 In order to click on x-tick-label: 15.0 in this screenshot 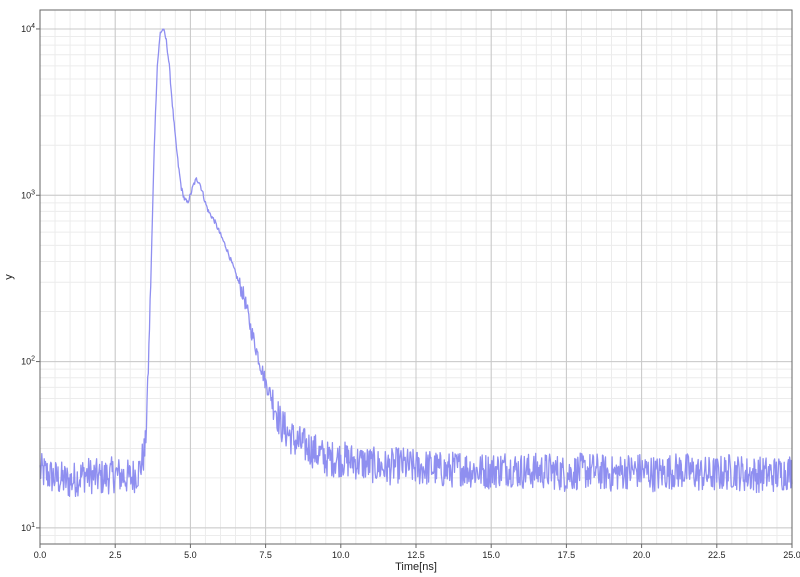, I will do `click(491, 555)`.